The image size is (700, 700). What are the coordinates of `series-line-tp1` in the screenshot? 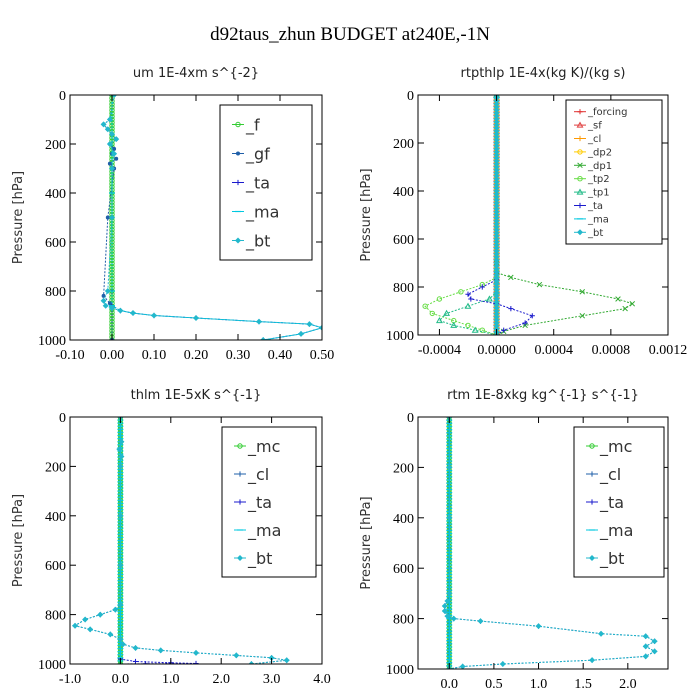 It's located at (468, 215).